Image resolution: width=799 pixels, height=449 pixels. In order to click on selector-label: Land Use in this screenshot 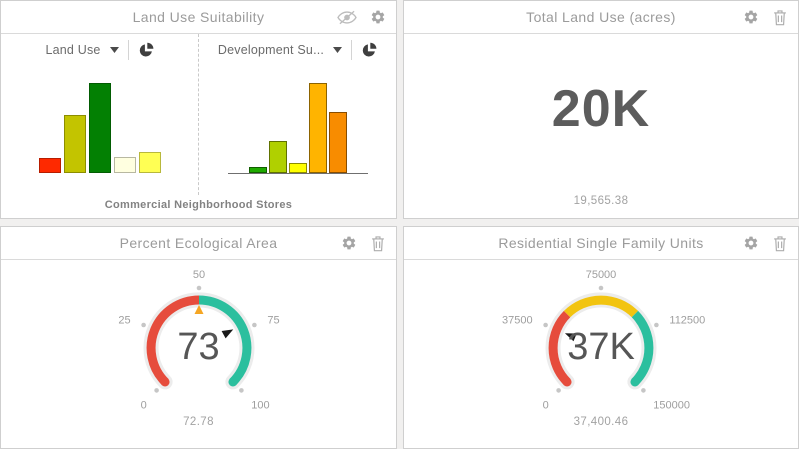, I will do `click(73, 50)`.